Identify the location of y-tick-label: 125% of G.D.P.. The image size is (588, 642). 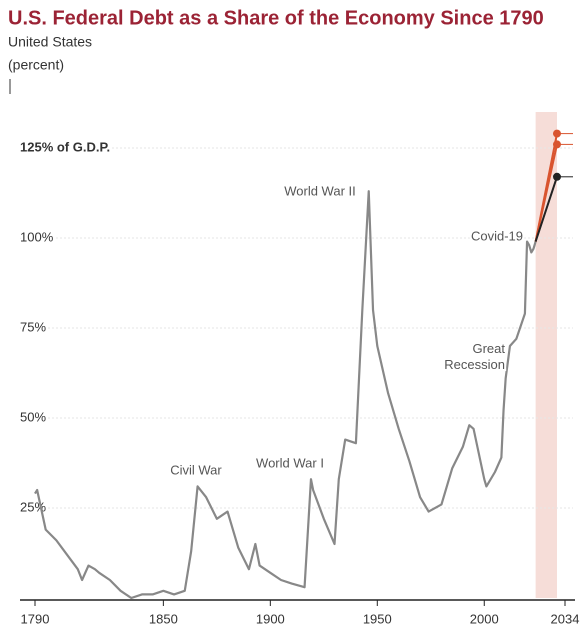
(65, 146).